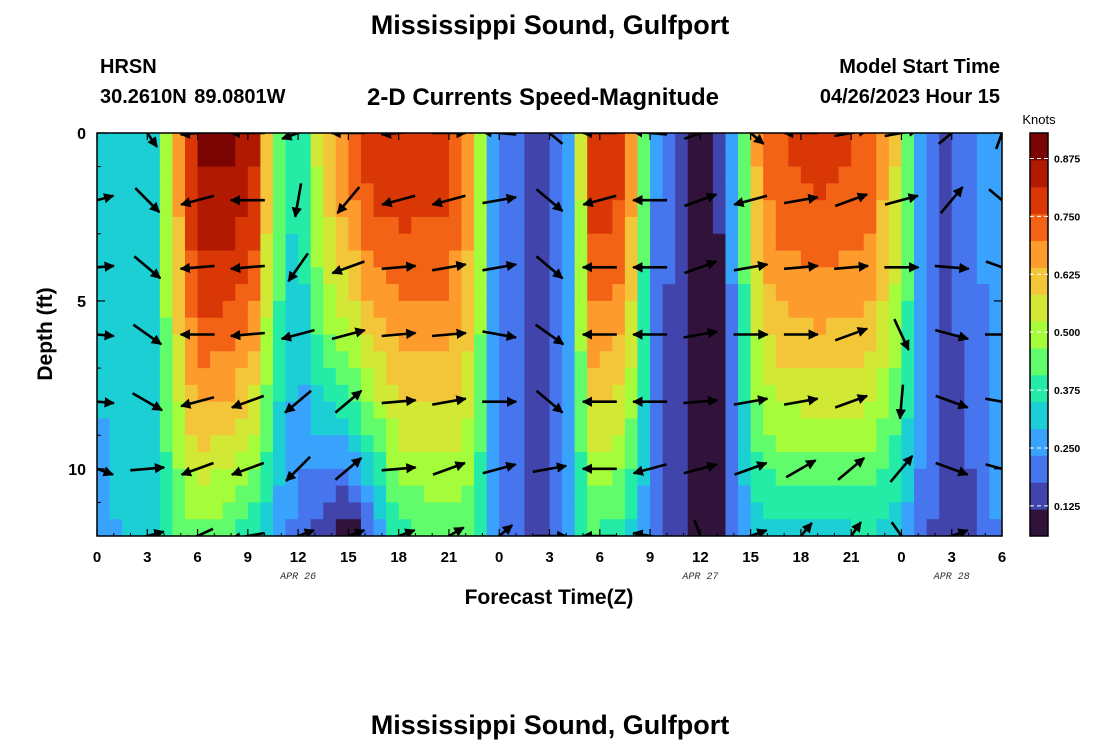 This screenshot has width=1100, height=750. Describe the element at coordinates (193, 97) in the screenshot. I see `station-coordinates: 30.2610N 89.0801W` at that location.